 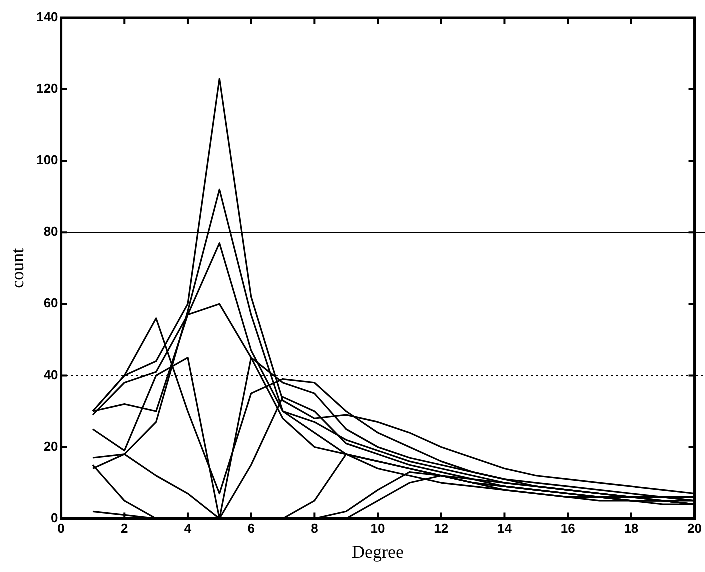 I want to click on x-tick-label: 2, so click(x=124, y=528).